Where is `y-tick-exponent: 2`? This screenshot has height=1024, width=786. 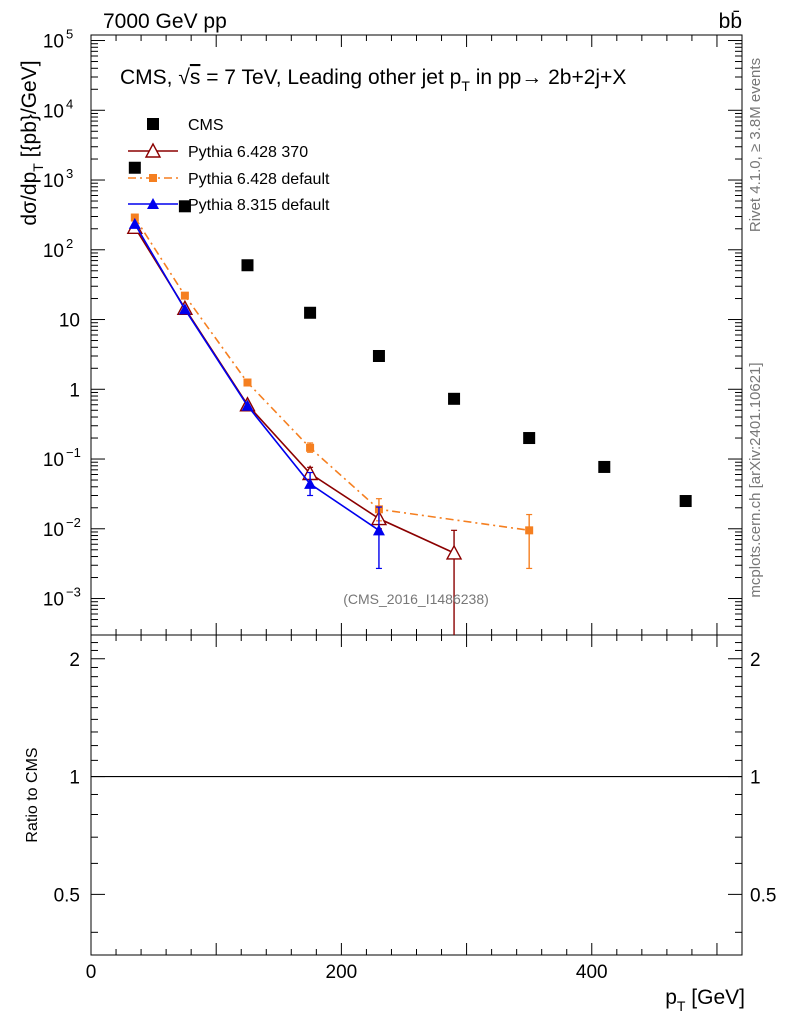
y-tick-exponent: 2 is located at coordinates (69, 243).